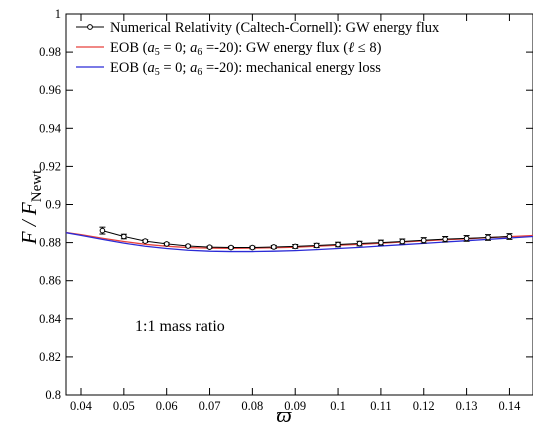 The width and height of the screenshot is (533, 426). Describe the element at coordinates (284, 414) in the screenshot. I see `x-axis-label: ϖ` at that location.